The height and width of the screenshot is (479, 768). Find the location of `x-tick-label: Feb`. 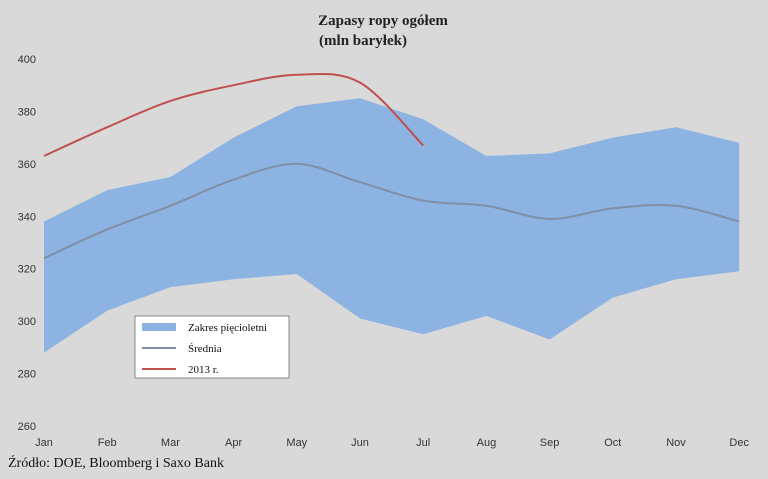

x-tick-label: Feb is located at coordinates (107, 443).